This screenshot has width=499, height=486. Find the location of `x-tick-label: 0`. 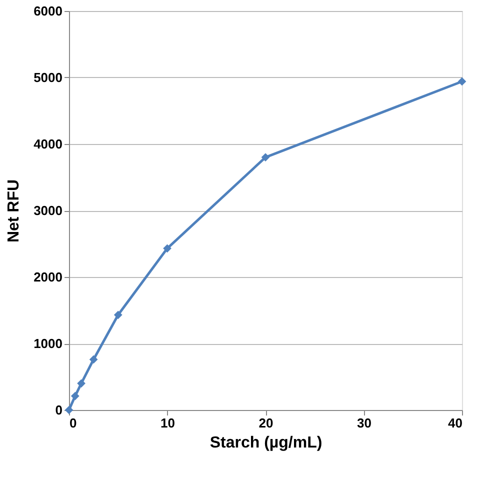

x-tick-label: 0 is located at coordinates (73, 423).